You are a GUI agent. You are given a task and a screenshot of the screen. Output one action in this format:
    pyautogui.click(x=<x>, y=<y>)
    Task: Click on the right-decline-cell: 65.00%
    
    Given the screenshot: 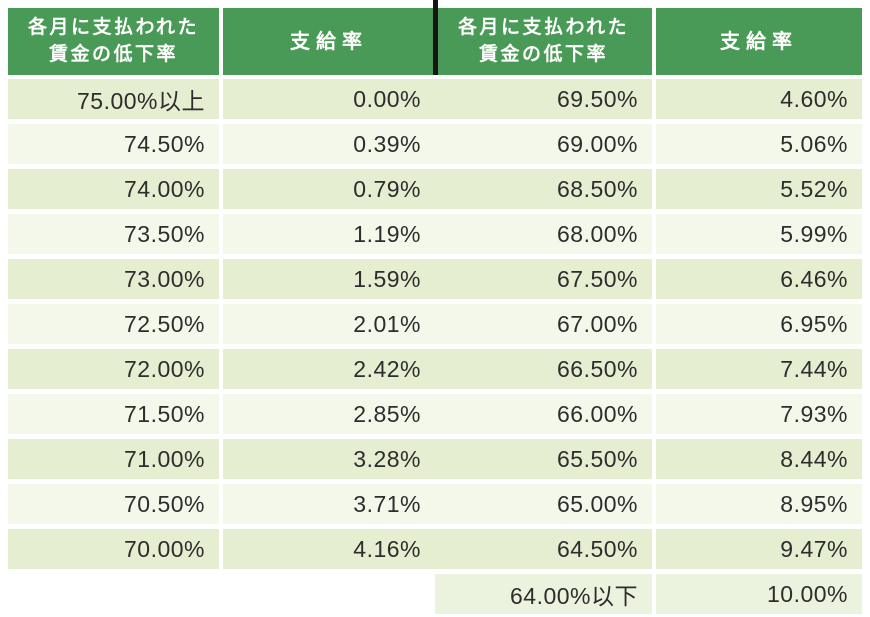 What is the action you would take?
    pyautogui.click(x=543, y=504)
    